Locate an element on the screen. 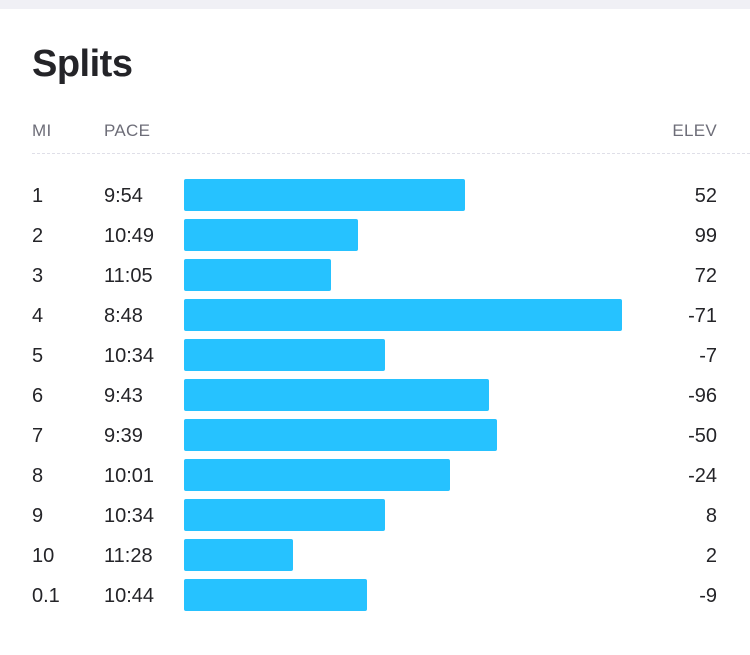  split-row: 5 10:34 -7 is located at coordinates (375, 359).